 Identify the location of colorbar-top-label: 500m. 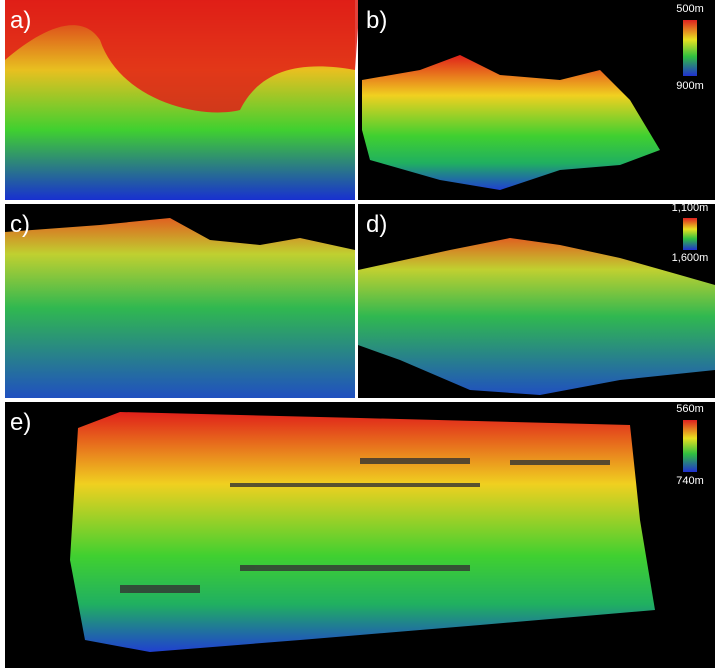
(690, 9).